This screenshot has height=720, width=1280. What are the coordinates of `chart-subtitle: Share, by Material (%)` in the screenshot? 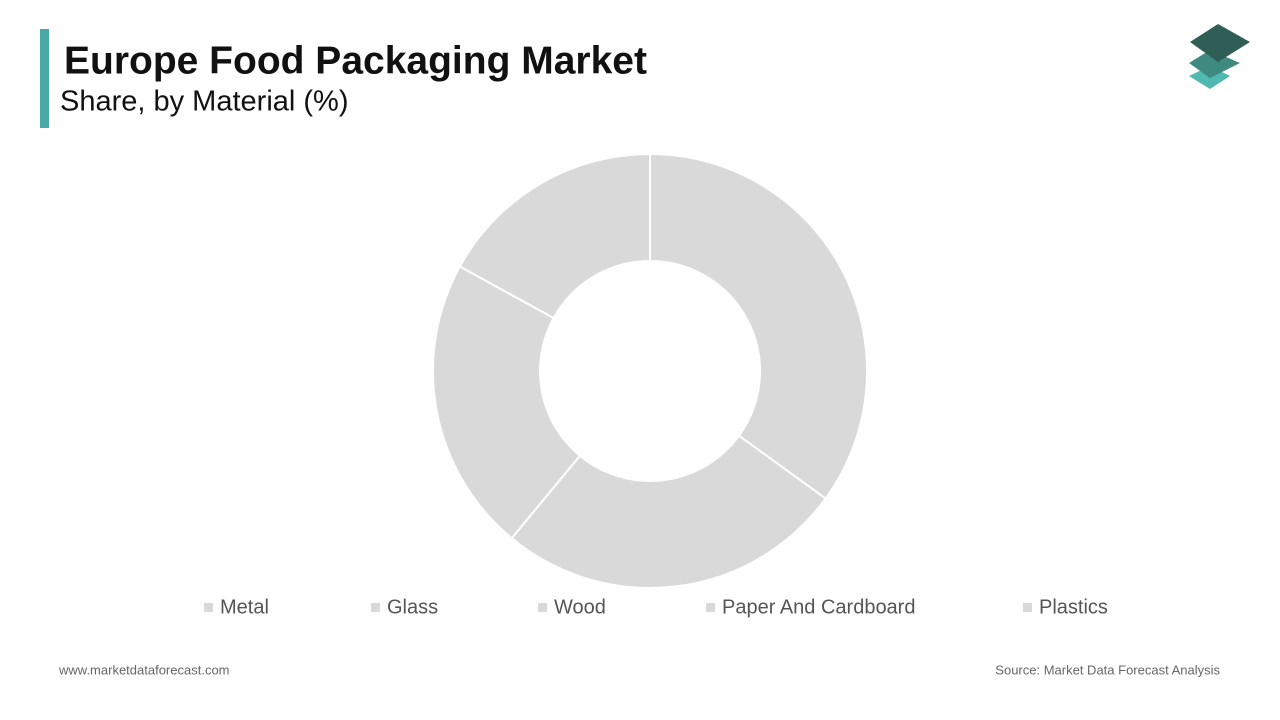 It's located at (204, 102).